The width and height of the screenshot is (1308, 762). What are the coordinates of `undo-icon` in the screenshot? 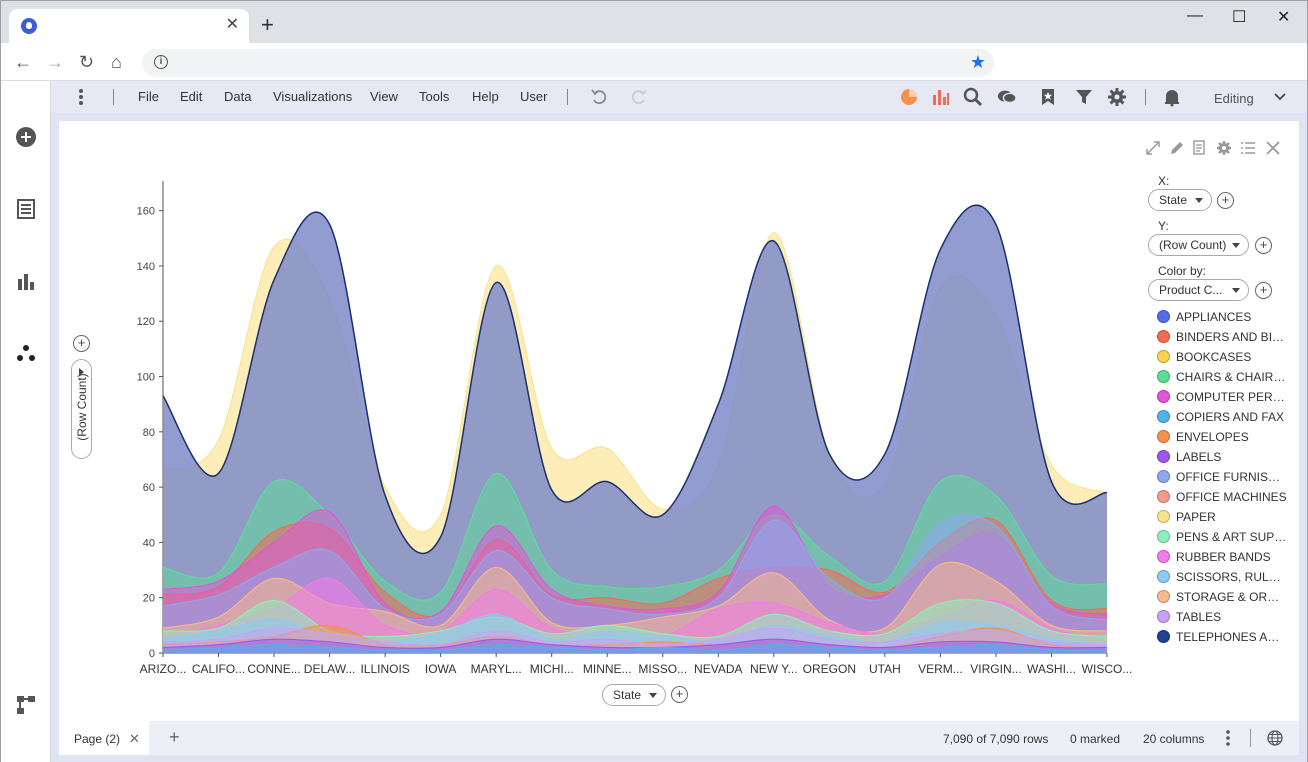 It's located at (599, 97).